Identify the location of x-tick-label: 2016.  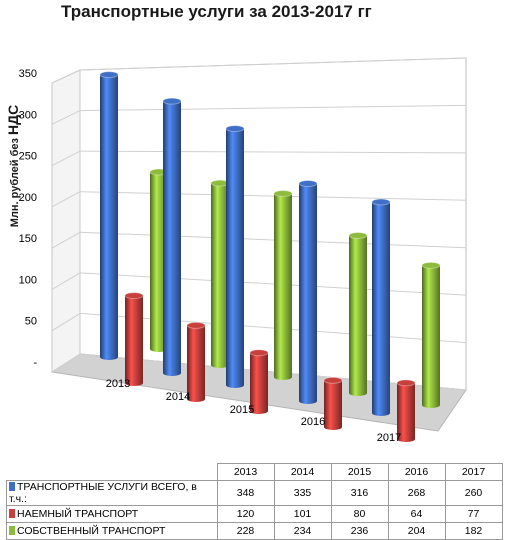
(313, 422).